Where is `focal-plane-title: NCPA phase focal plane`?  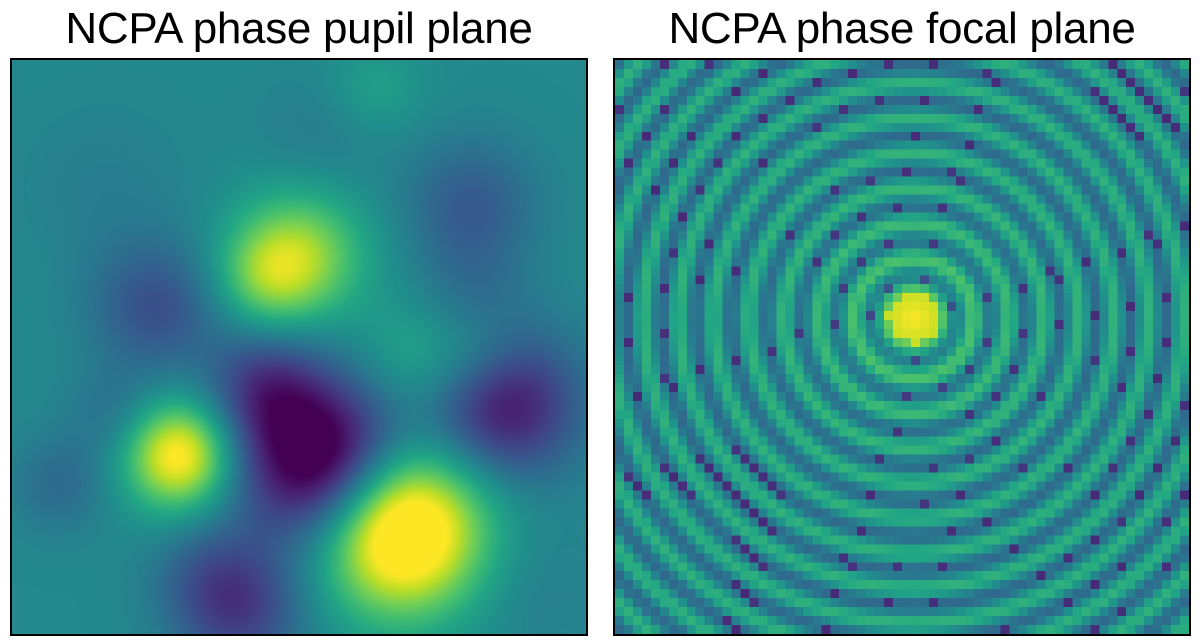
focal-plane-title: NCPA phase focal plane is located at coordinates (902, 28).